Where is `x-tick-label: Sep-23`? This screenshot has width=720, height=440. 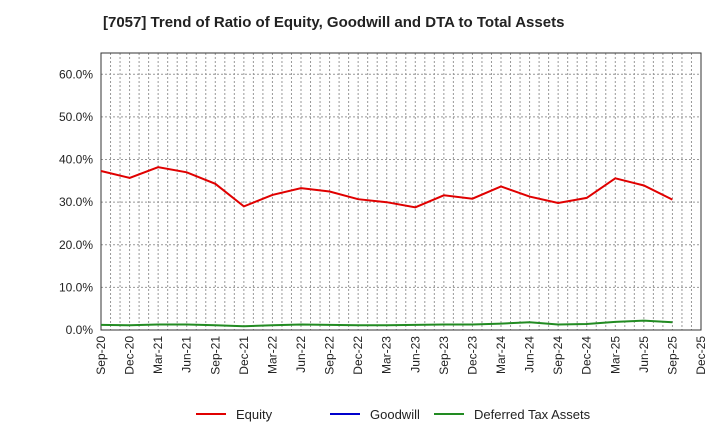 x-tick-label: Sep-23 is located at coordinates (444, 355).